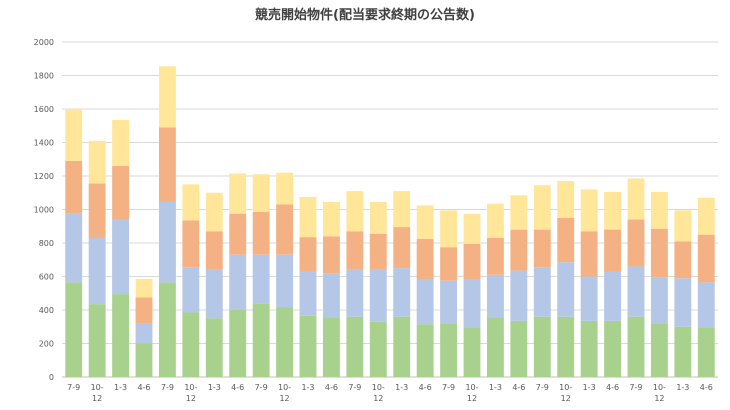  What do you see at coordinates (365, 15) in the screenshot?
I see `chart-title: 競売開始物件(配当要求終期の公告数)` at bounding box center [365, 15].